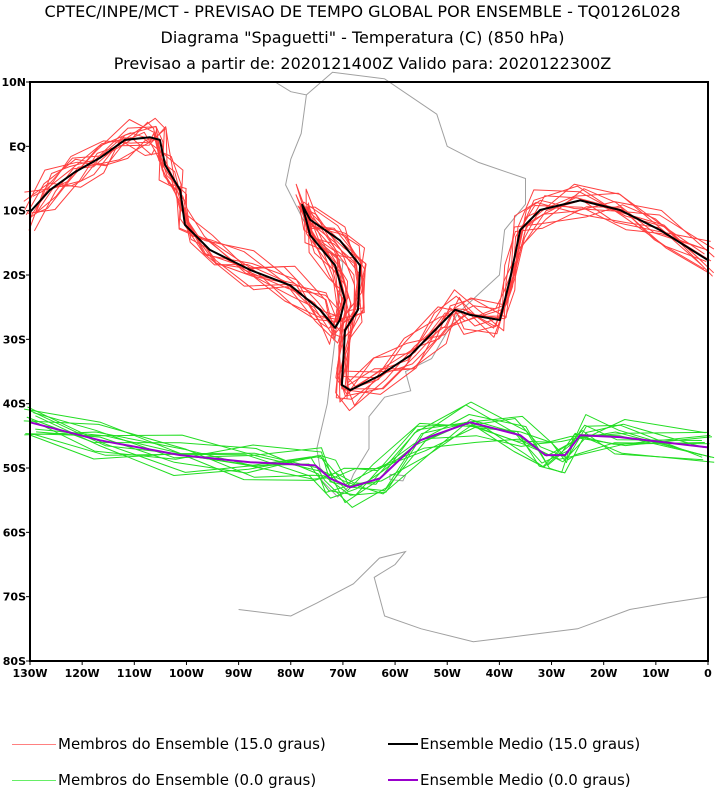 The image size is (725, 792). Describe the element at coordinates (14, 404) in the screenshot. I see `y-tick-label: 40S` at that location.